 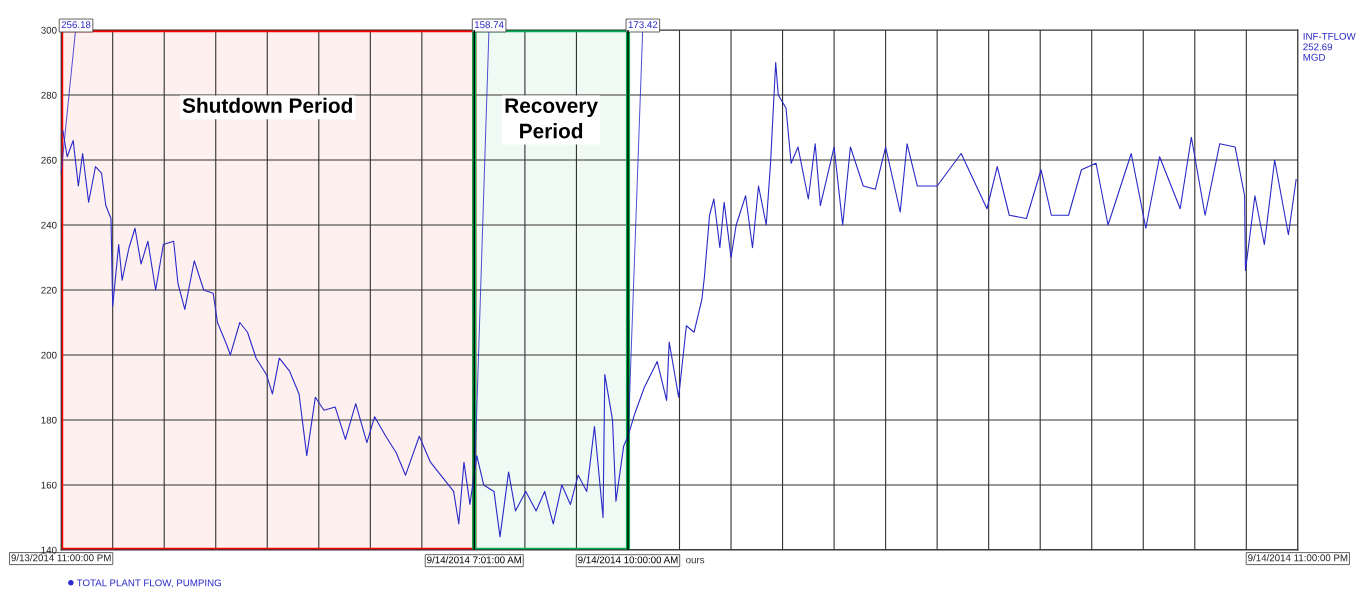 What do you see at coordinates (49, 225) in the screenshot?
I see `y-tick-label: 240` at bounding box center [49, 225].